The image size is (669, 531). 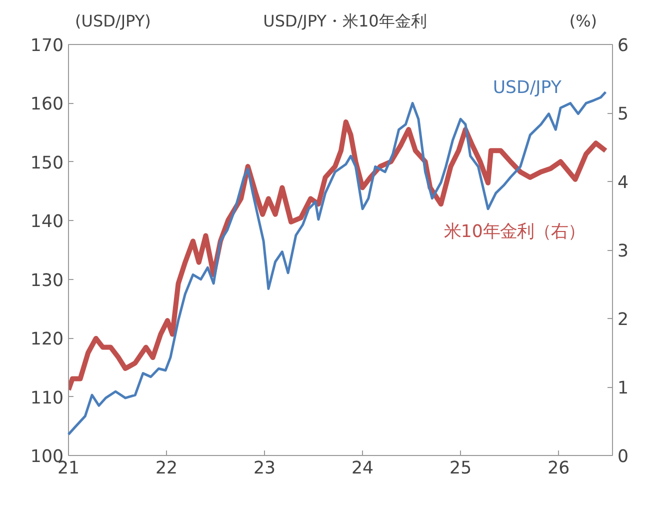 What do you see at coordinates (623, 252) in the screenshot?
I see `y2-tick-label: 3` at bounding box center [623, 252].